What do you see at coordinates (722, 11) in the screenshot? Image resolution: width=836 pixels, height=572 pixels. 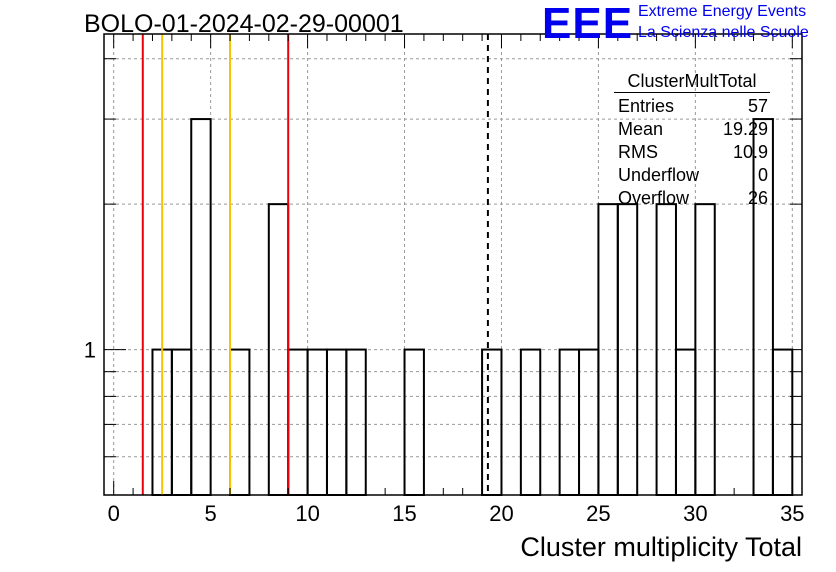 I see `logo-line-1: Extreme Energy Events` at bounding box center [722, 11].